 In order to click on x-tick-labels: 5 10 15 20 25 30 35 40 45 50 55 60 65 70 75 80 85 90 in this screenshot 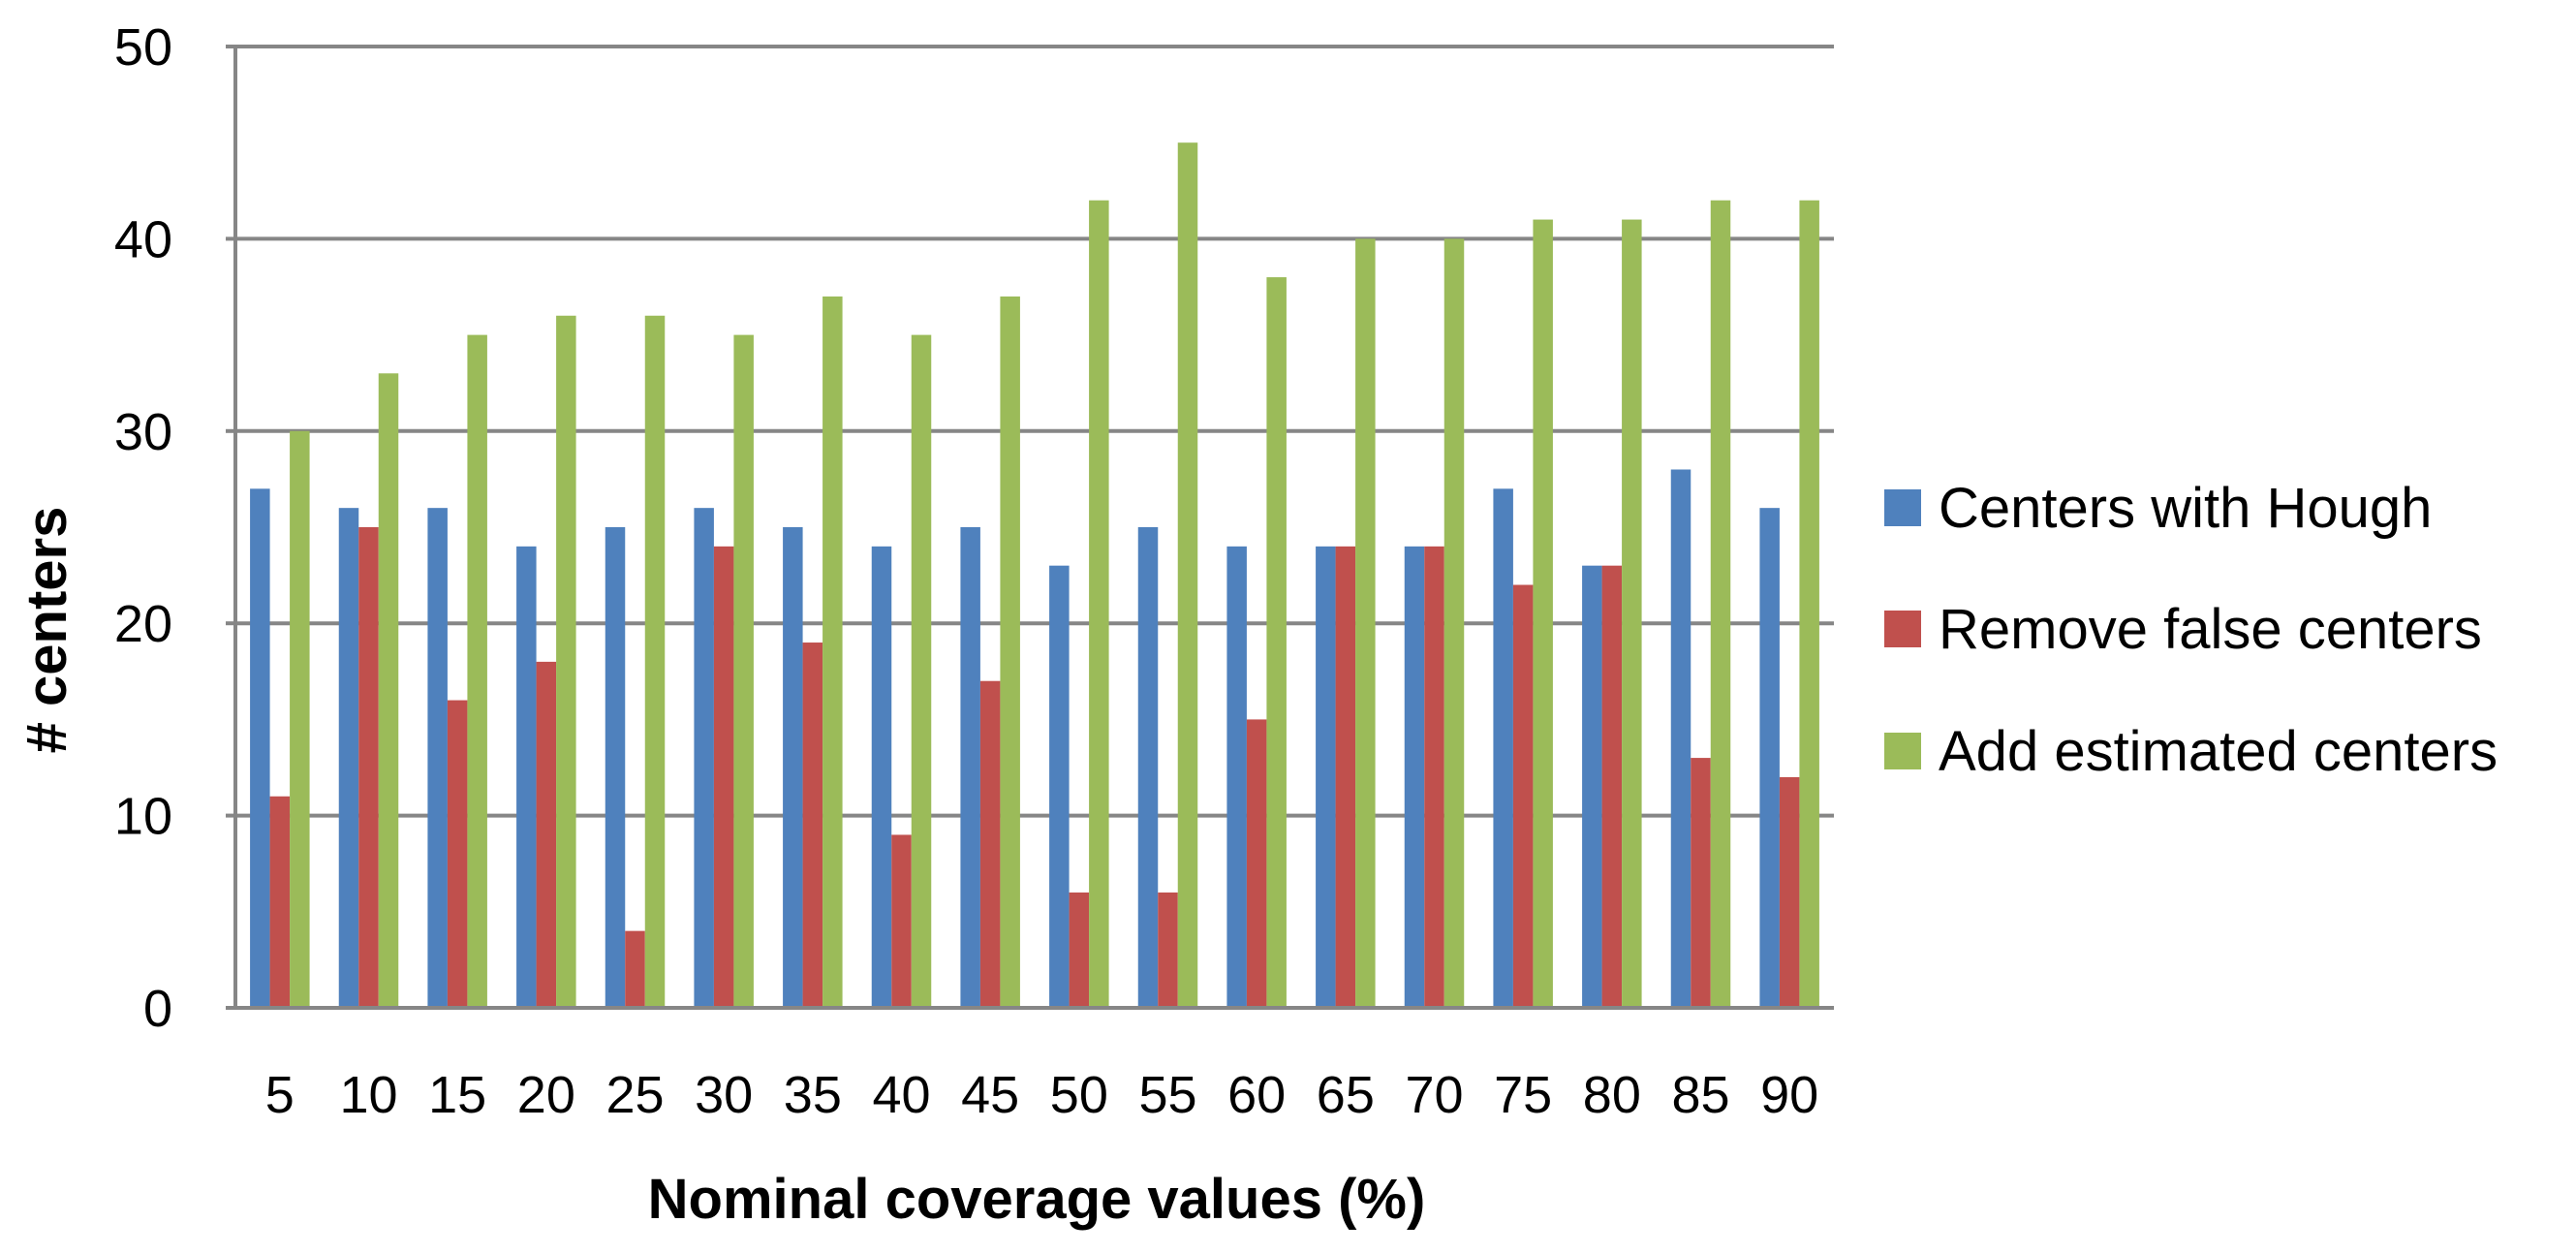, I will do `click(1041, 1095)`.